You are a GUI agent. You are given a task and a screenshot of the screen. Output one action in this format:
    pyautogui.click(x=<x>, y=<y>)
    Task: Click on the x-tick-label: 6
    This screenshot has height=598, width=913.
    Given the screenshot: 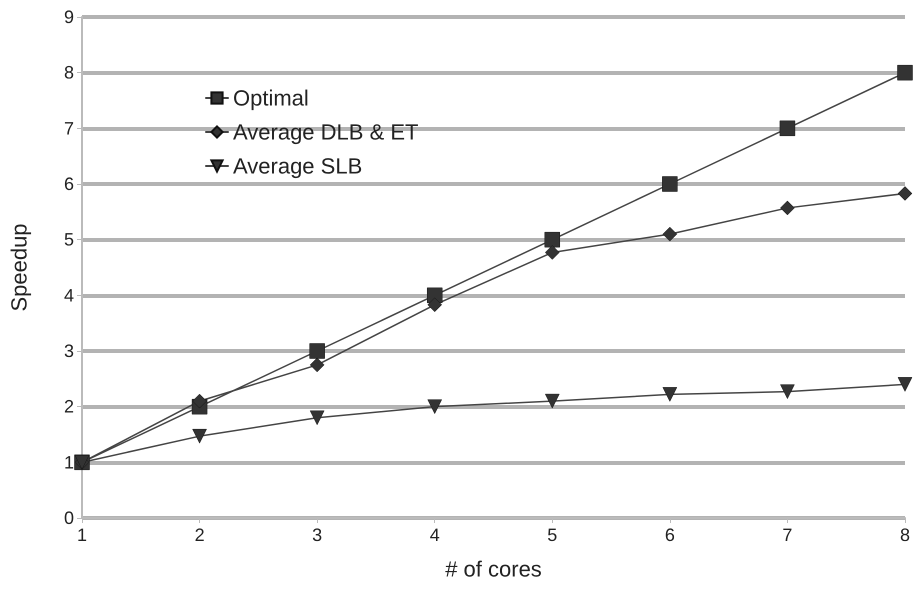 What is the action you would take?
    pyautogui.click(x=669, y=535)
    